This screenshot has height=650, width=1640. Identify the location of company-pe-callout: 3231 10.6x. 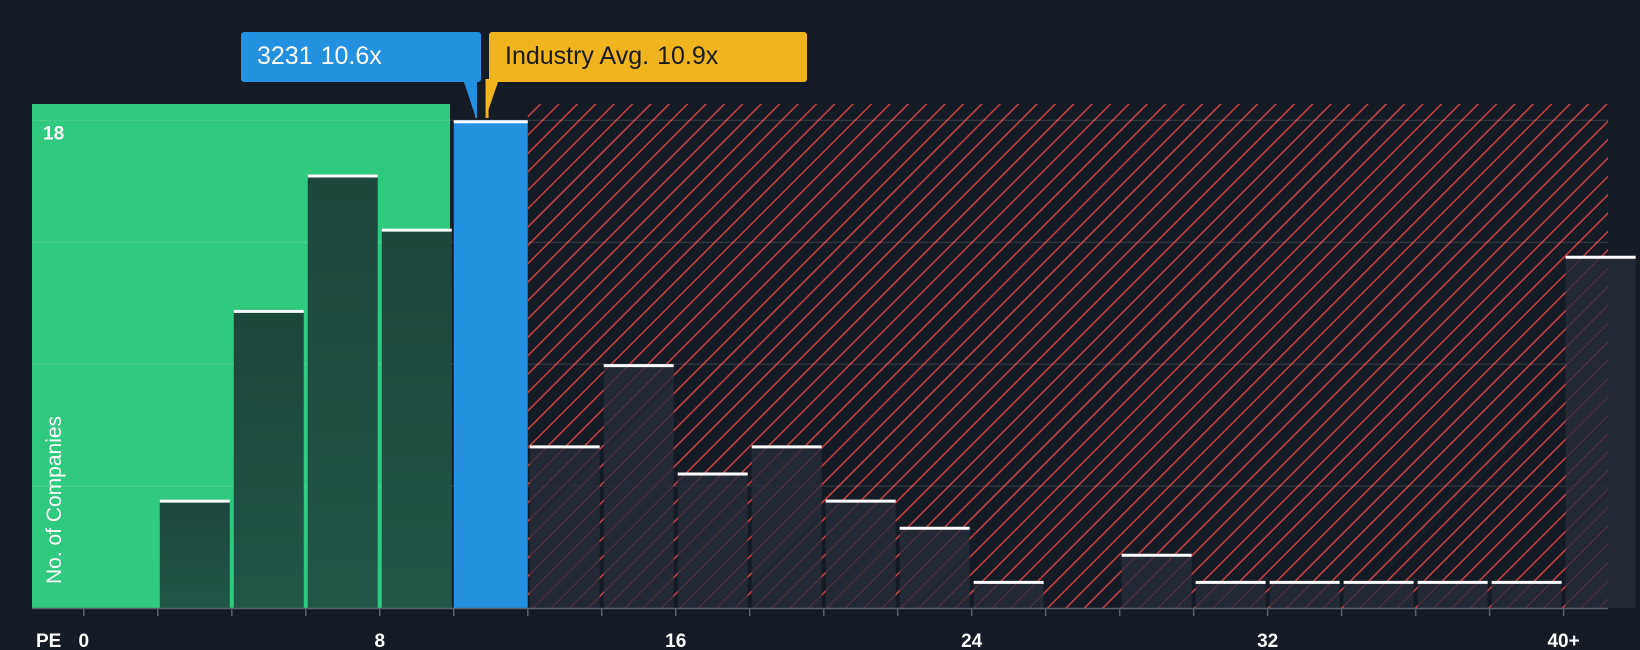
(361, 57).